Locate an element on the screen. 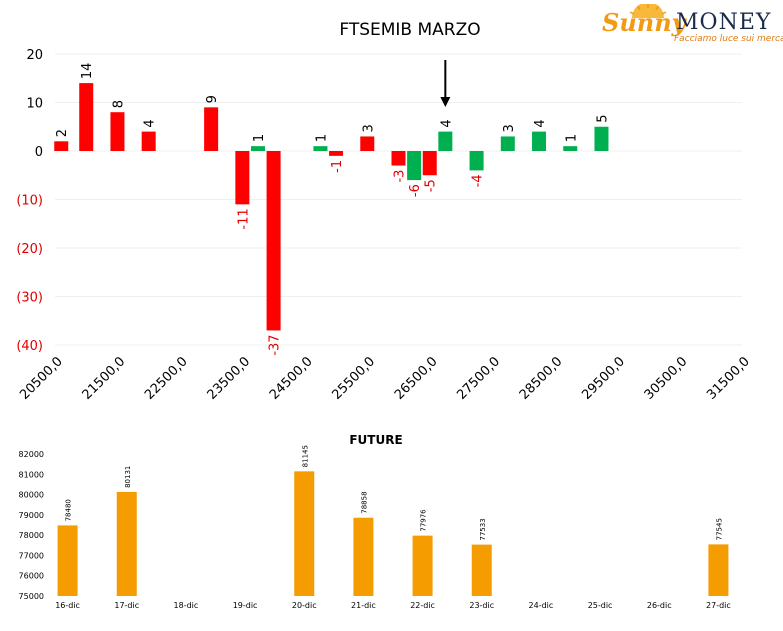 The image size is (783, 631). data-label: 9 is located at coordinates (212, 99).